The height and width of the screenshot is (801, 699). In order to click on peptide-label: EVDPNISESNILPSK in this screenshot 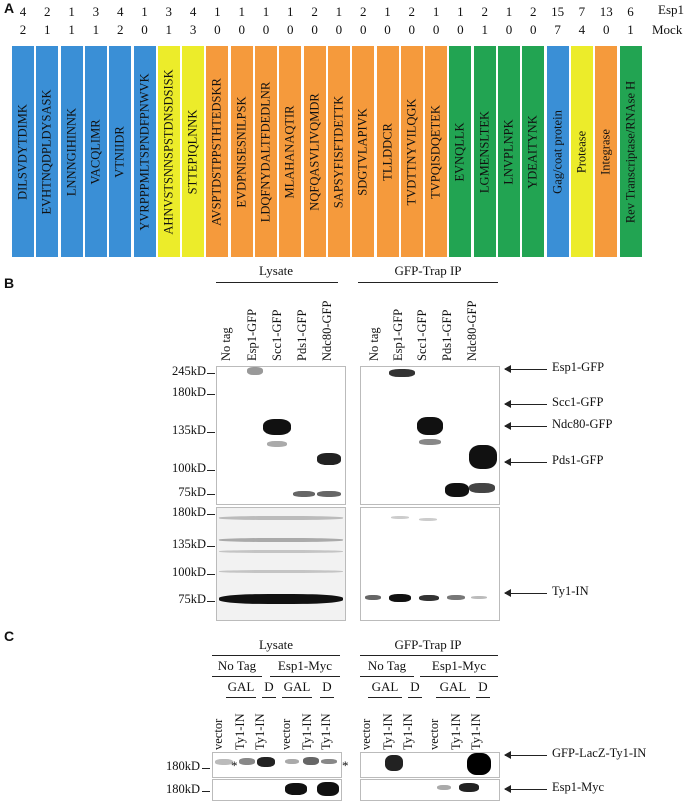, I will do `click(241, 151)`.